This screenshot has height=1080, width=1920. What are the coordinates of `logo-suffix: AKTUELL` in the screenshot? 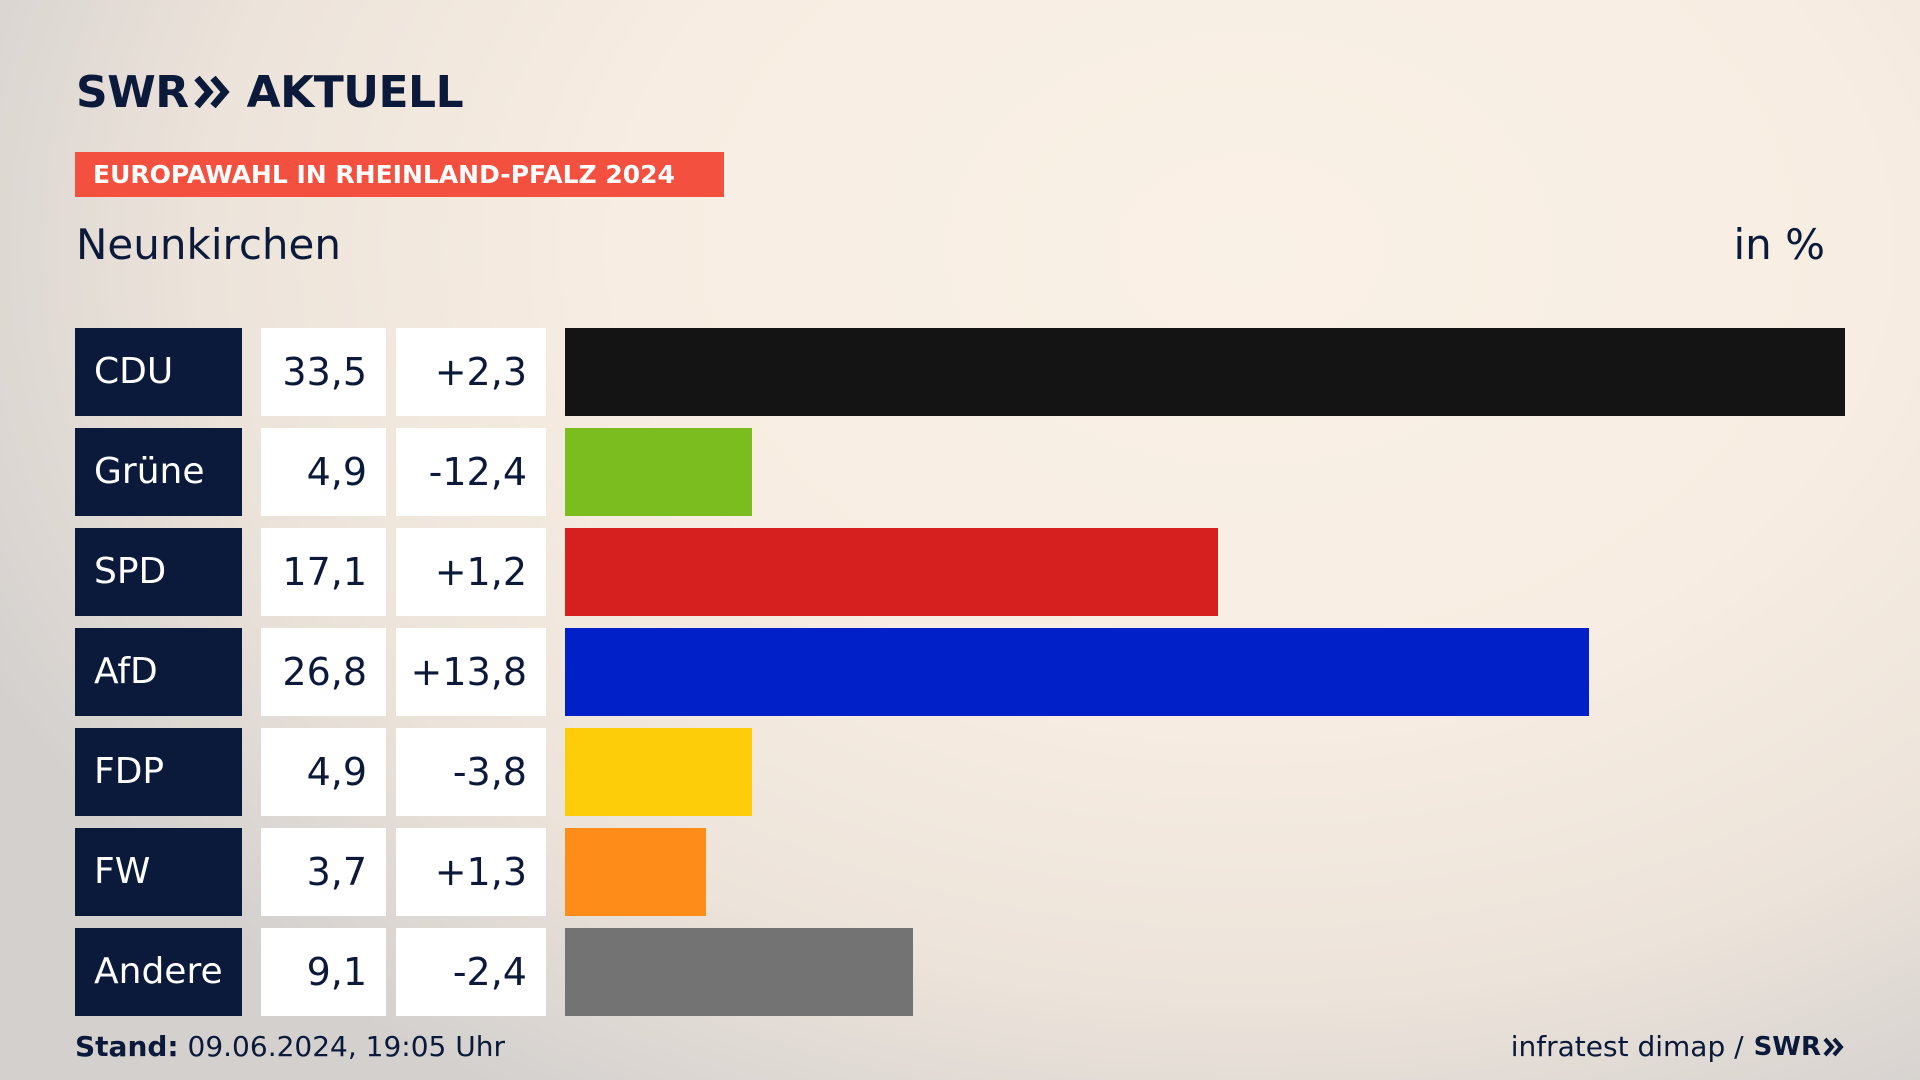 It's located at (355, 92).